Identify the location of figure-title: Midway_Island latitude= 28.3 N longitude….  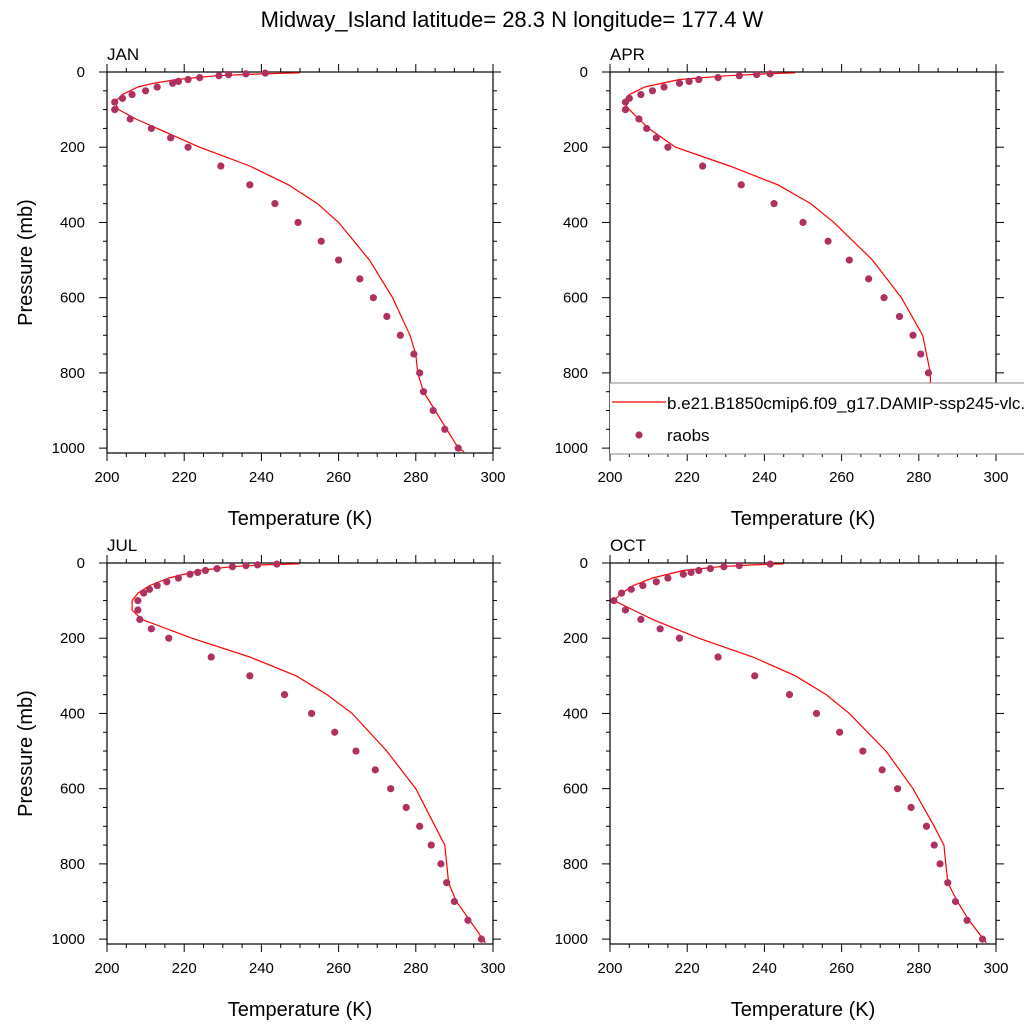
(512, 19).